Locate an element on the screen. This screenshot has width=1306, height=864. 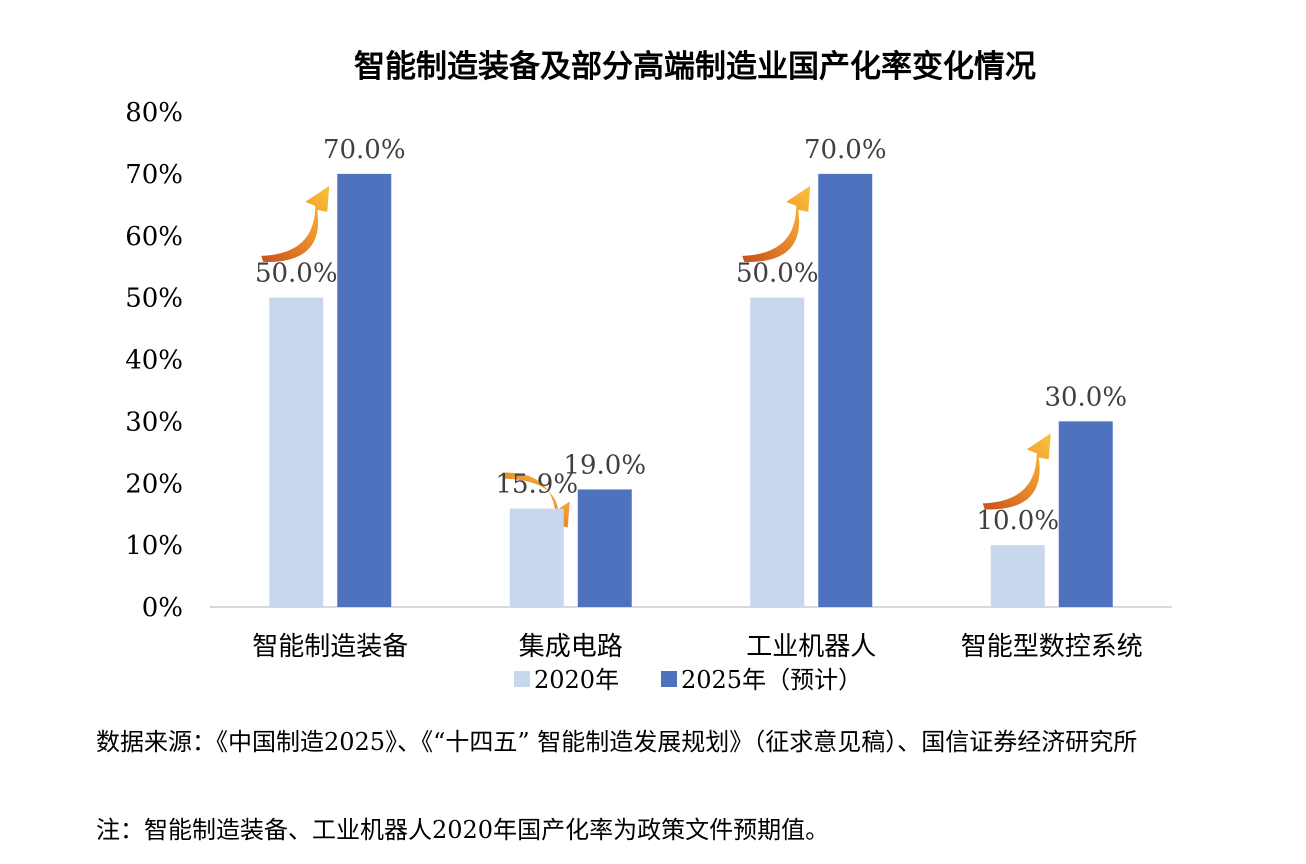
data-label: 19.0% is located at coordinates (604, 465).